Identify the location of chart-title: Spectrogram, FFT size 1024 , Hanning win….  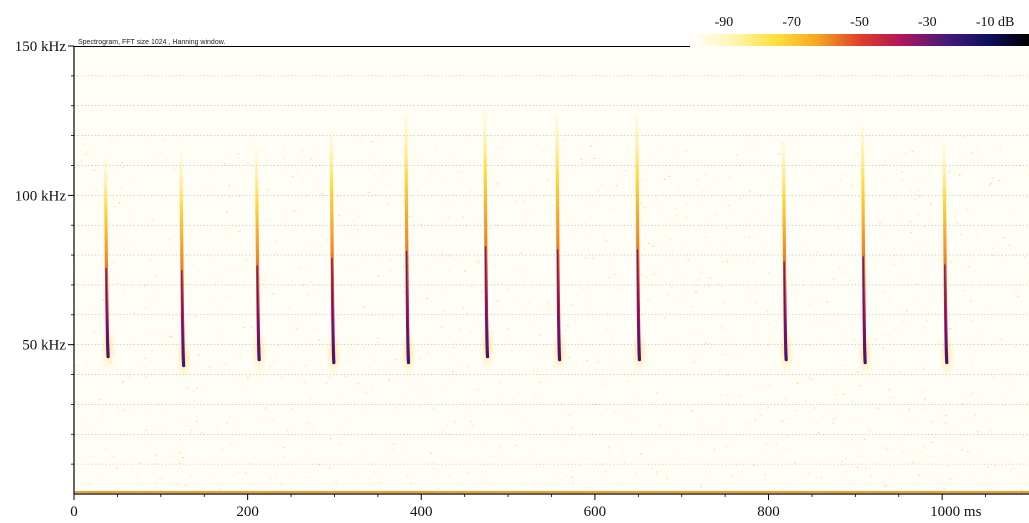
(151, 42).